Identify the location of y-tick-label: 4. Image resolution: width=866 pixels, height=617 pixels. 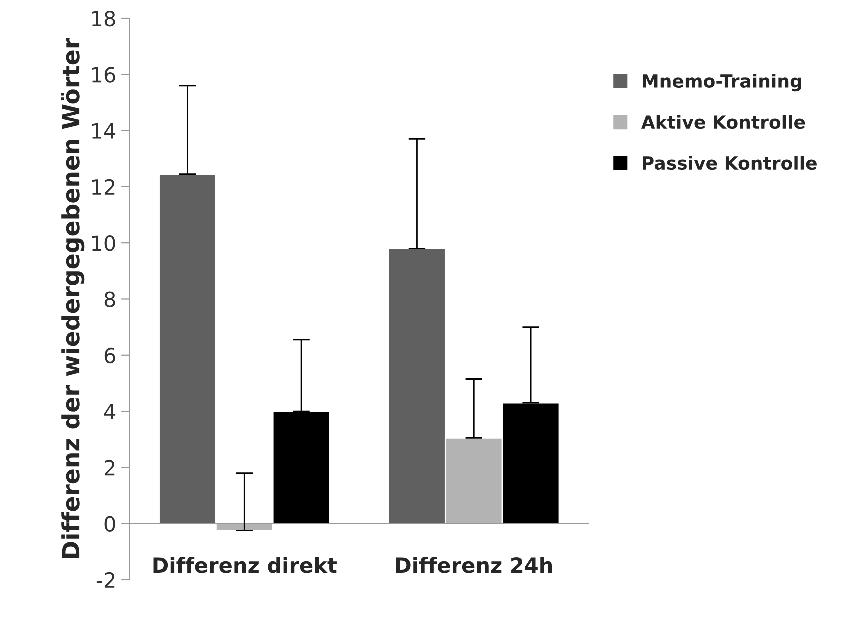
(110, 412).